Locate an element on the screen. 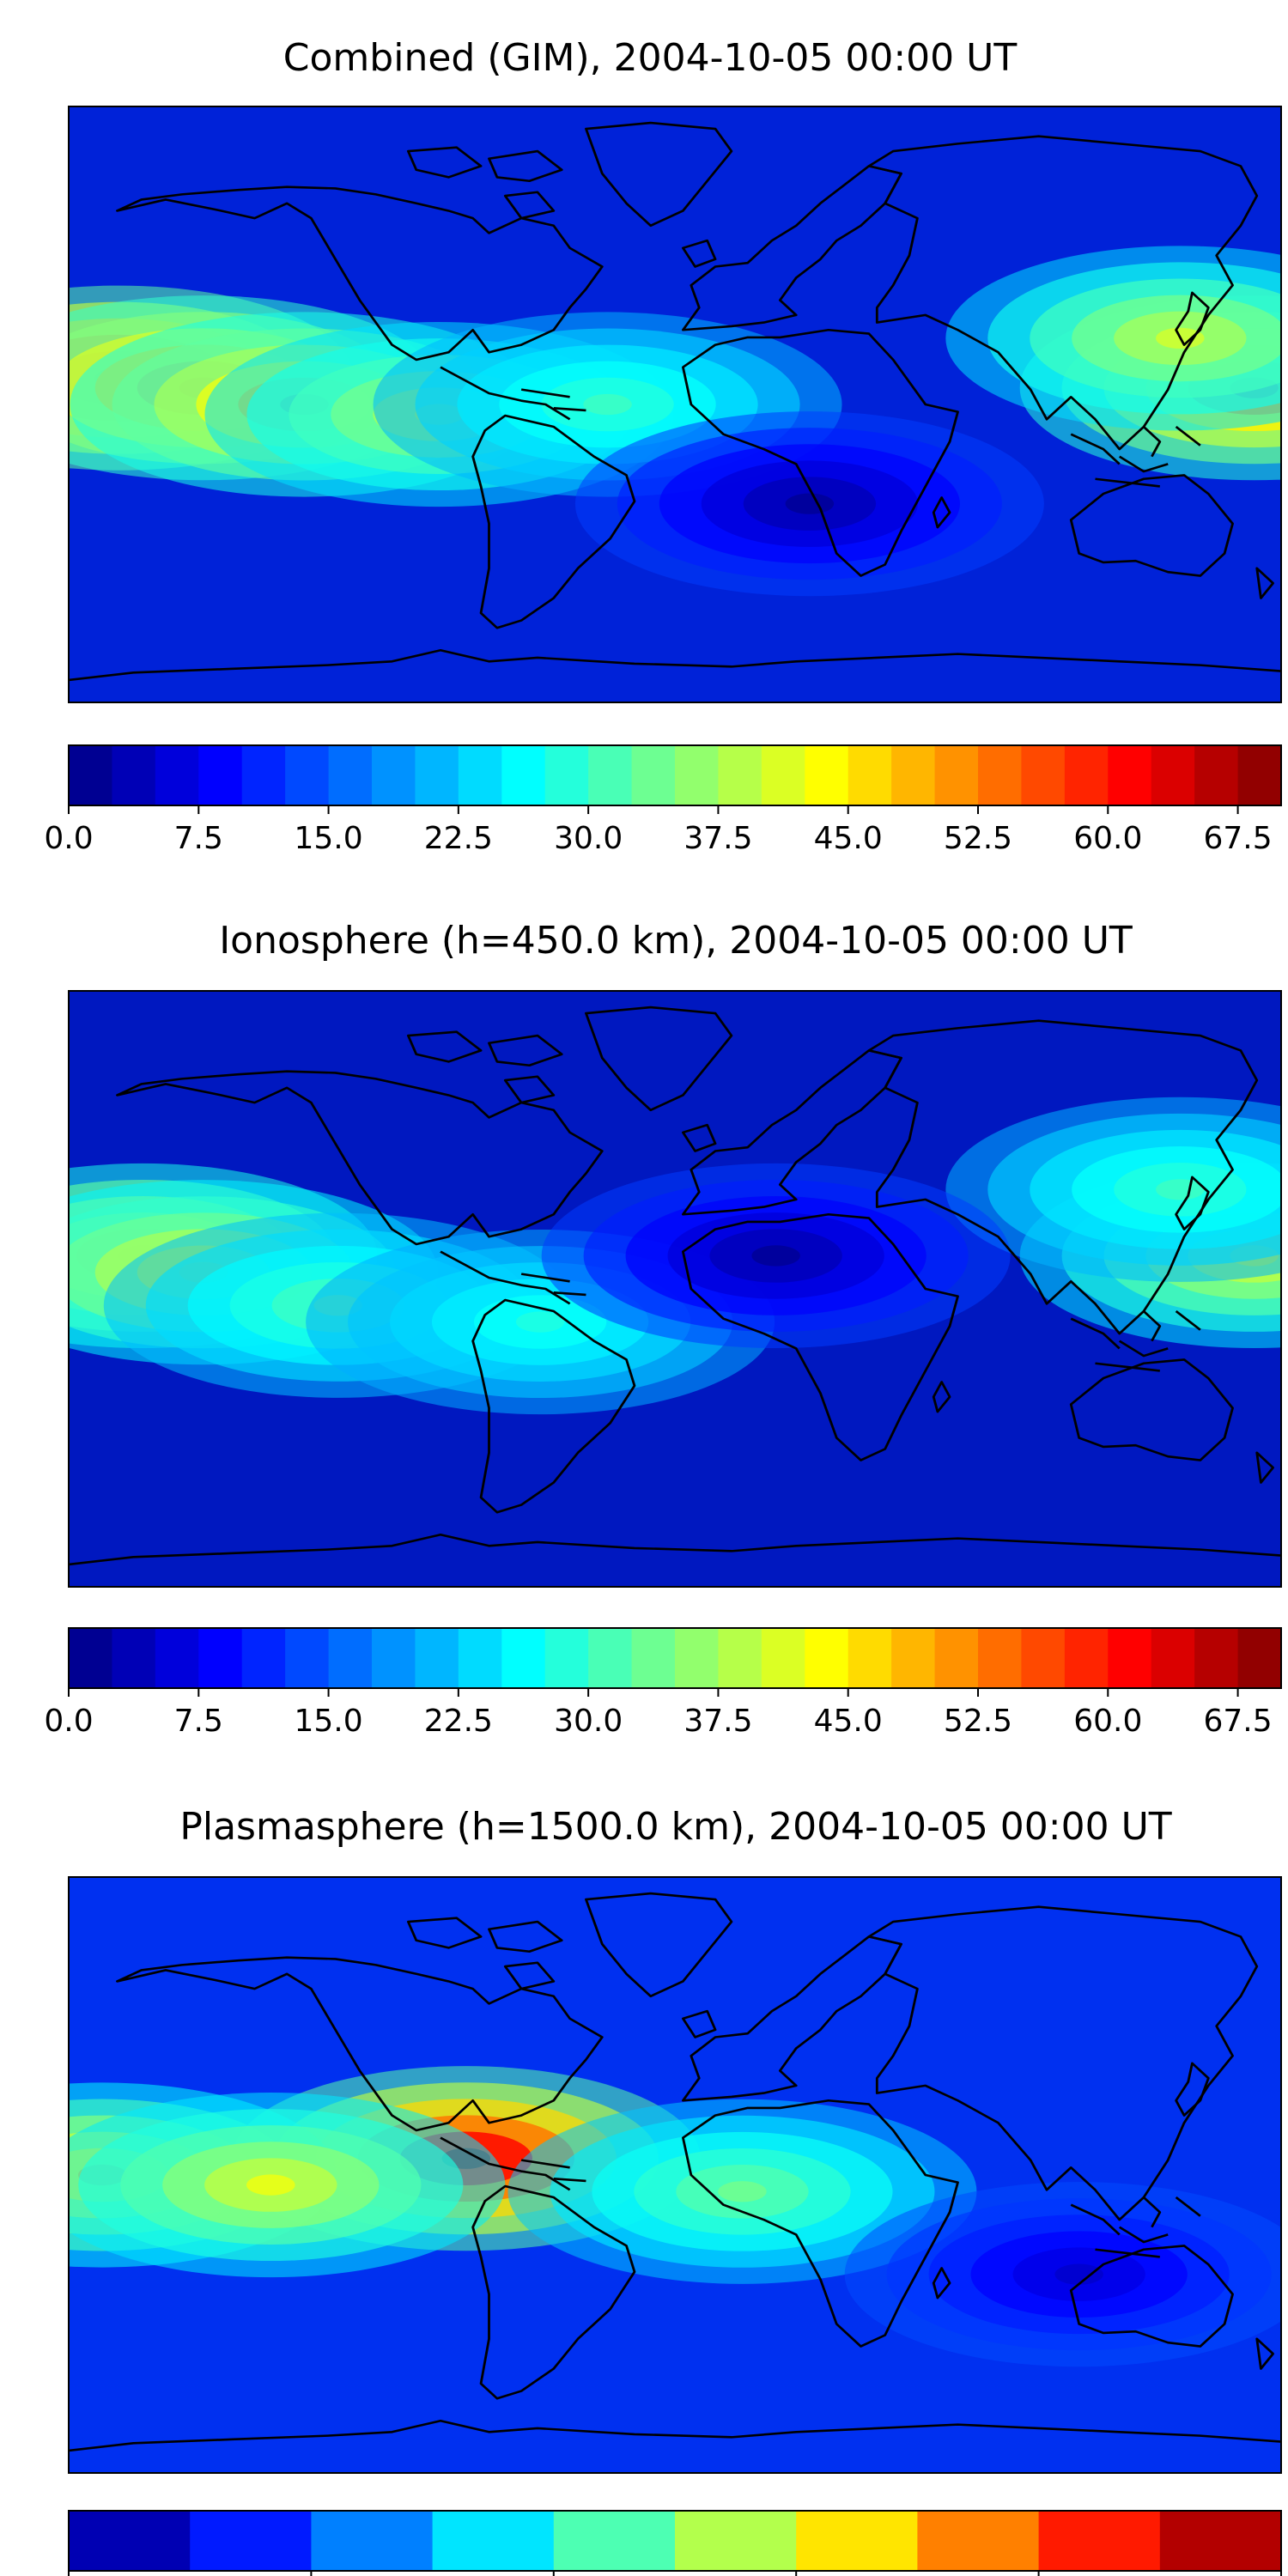 The image size is (1288, 2576). colorbar-plasmasphere is located at coordinates (675, 2541).